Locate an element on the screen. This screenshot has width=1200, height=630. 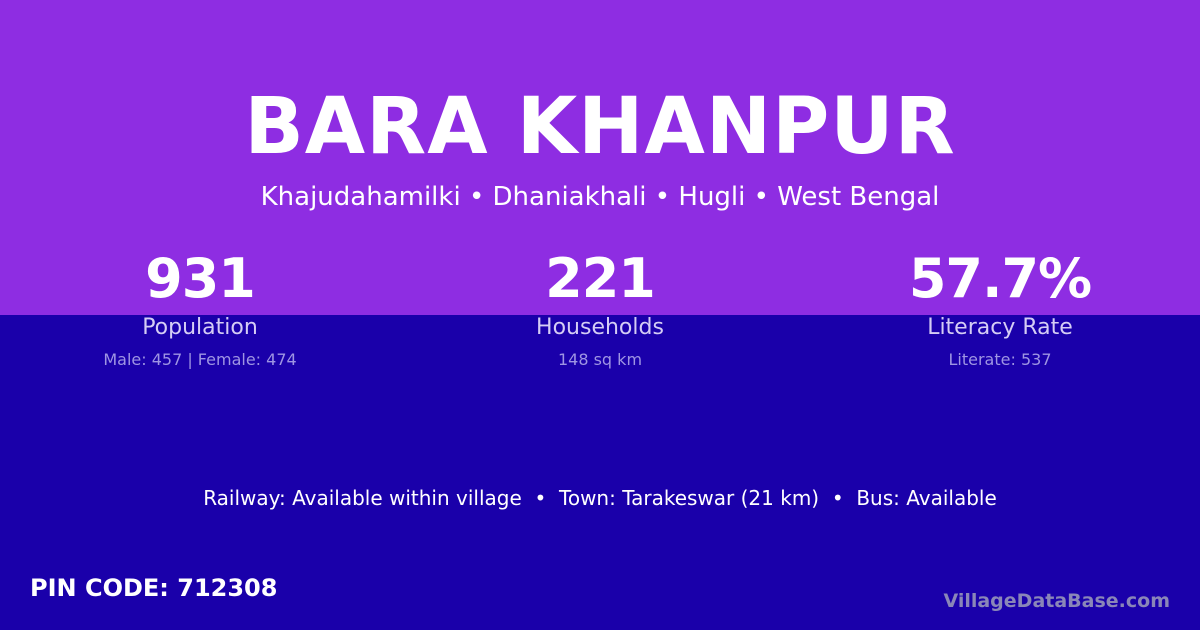
village-title: BARA KHANPUR is located at coordinates (600, 127).